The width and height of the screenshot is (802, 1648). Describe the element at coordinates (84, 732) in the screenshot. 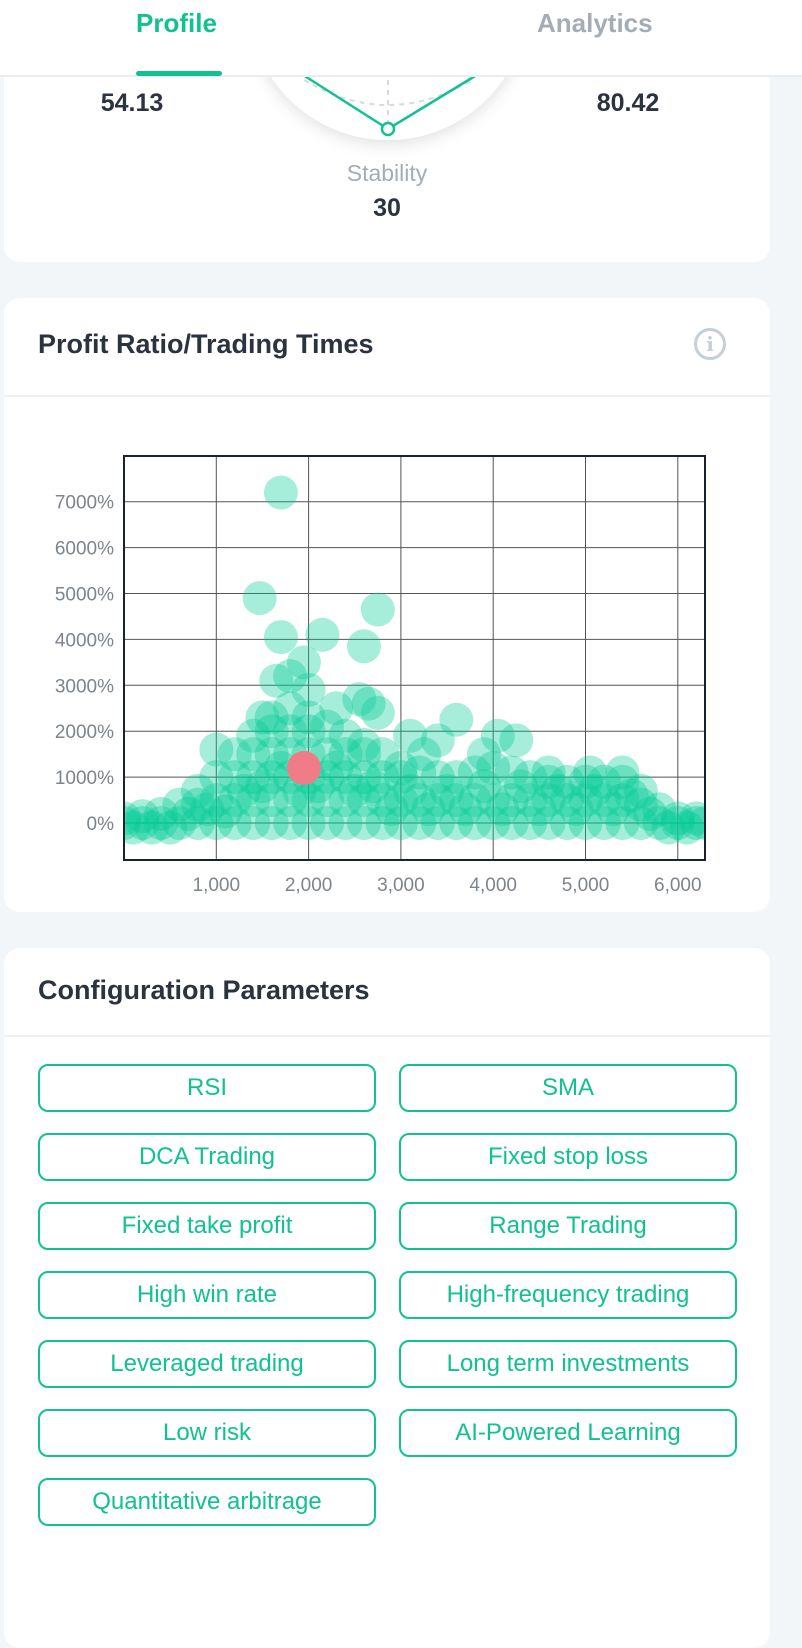

I see `y-tick-label: 2000%` at that location.